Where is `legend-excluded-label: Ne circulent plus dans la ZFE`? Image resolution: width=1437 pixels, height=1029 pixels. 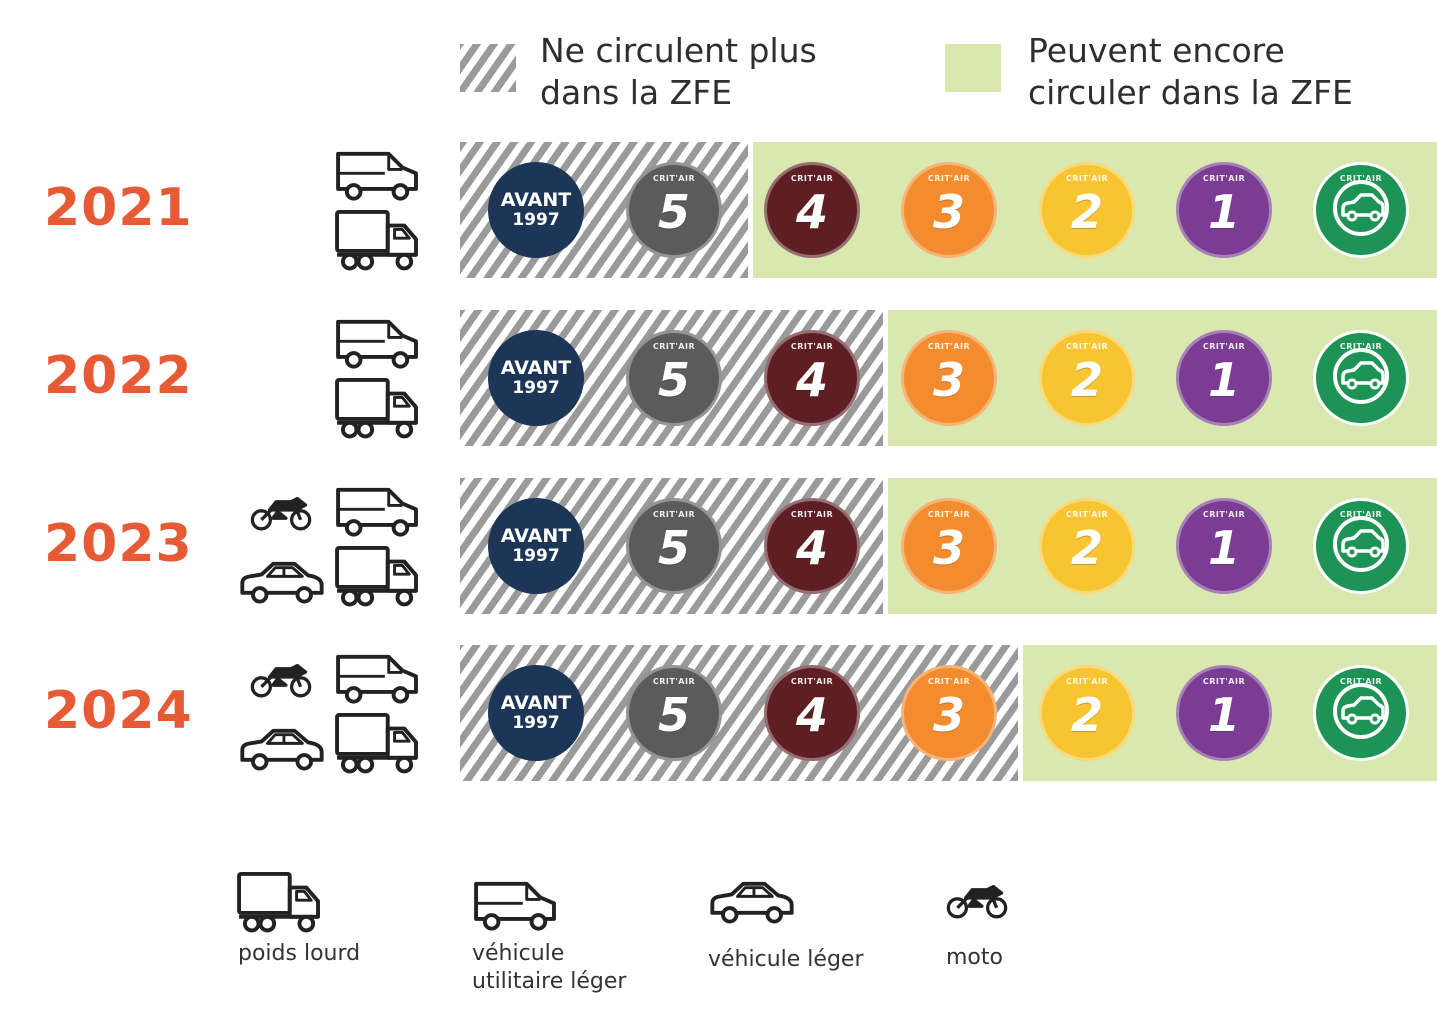
legend-excluded-label: Ne circulent plus dans la ZFE is located at coordinates (678, 72).